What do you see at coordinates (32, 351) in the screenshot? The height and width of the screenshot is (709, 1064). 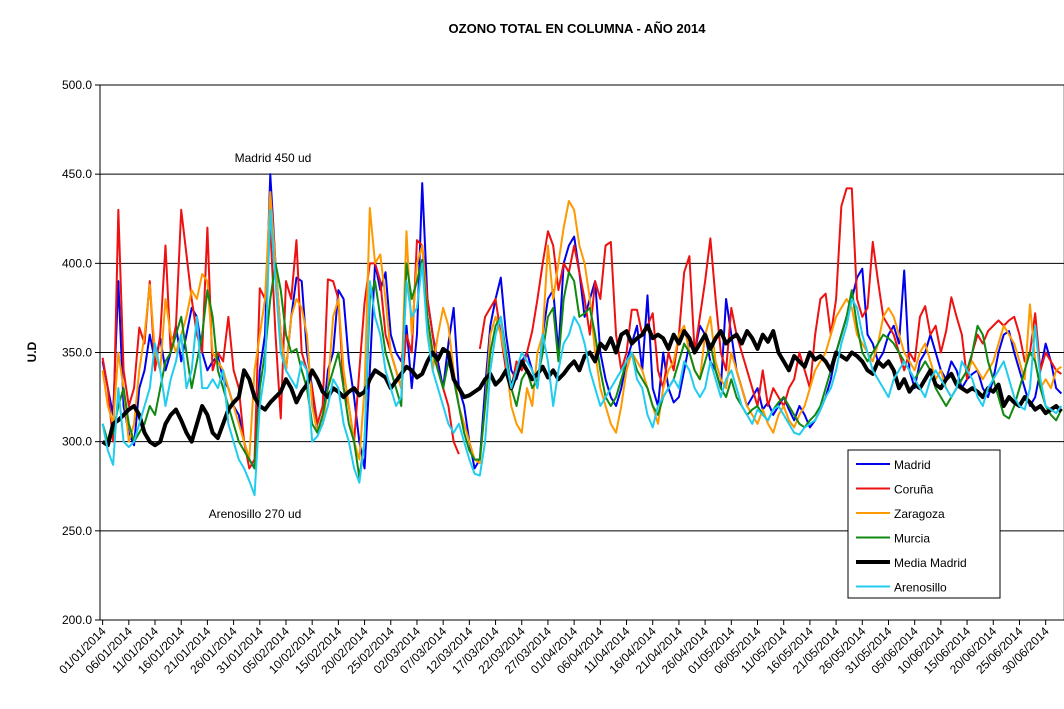 I see `y-axis-label: U.D` at bounding box center [32, 351].